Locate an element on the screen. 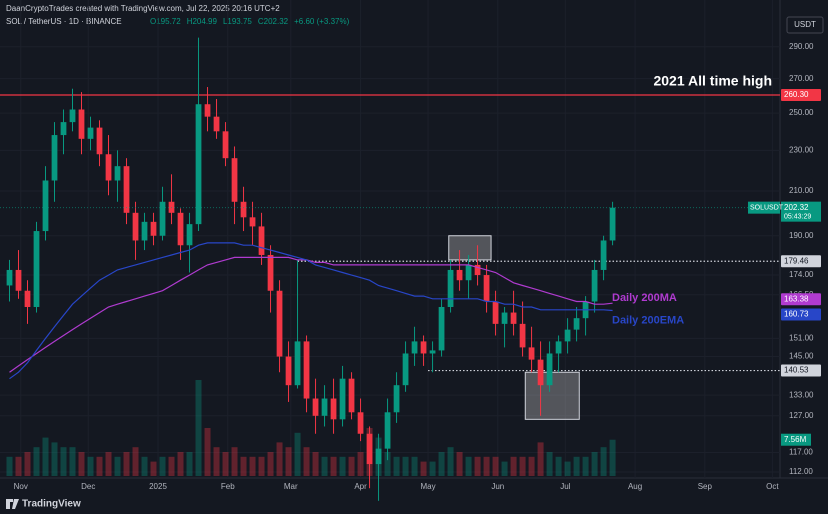 This screenshot has width=828, height=514. ath-price-tag-bg is located at coordinates (801, 95).